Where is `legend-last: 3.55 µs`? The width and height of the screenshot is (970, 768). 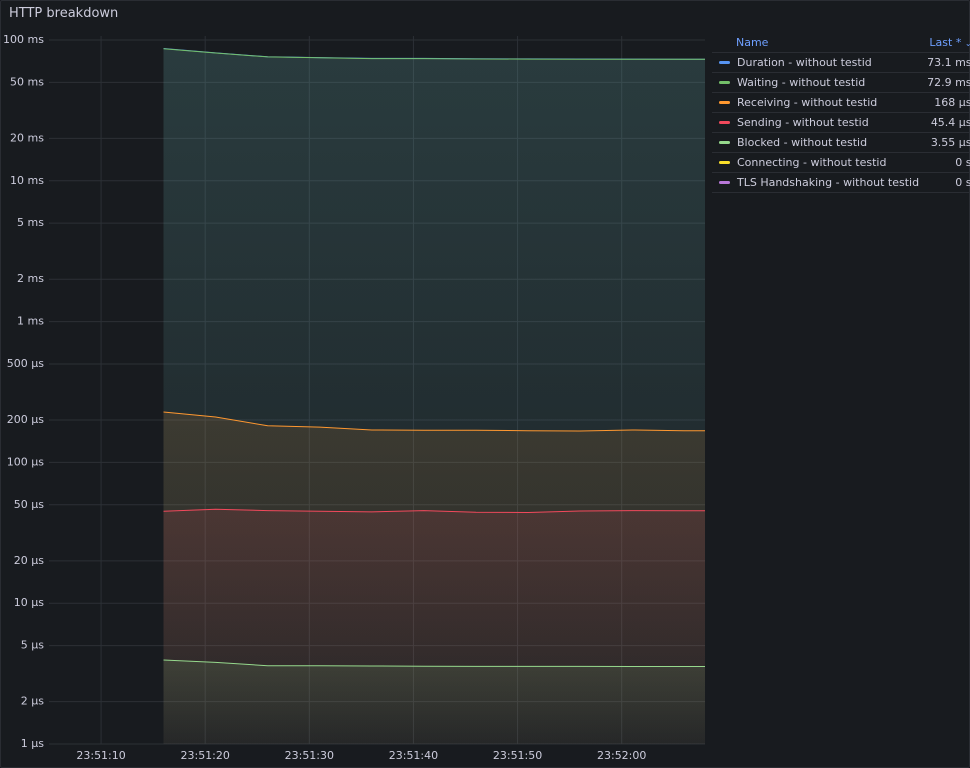 legend-last: 3.55 µs is located at coordinates (946, 142).